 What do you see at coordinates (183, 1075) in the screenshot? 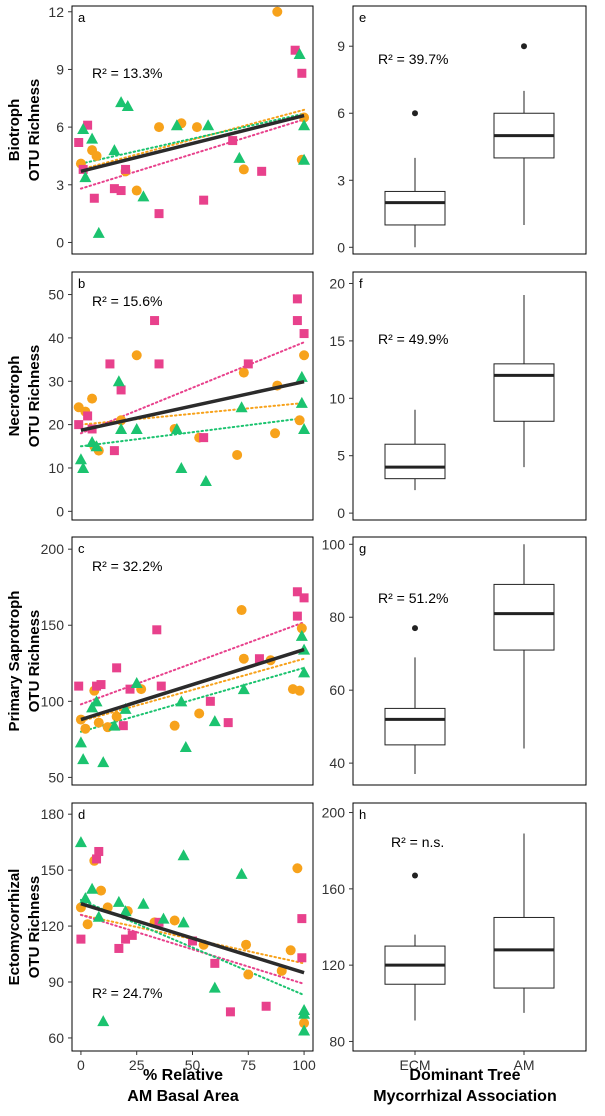
I see `scatter-x-label-line1: % Relative` at bounding box center [183, 1075].